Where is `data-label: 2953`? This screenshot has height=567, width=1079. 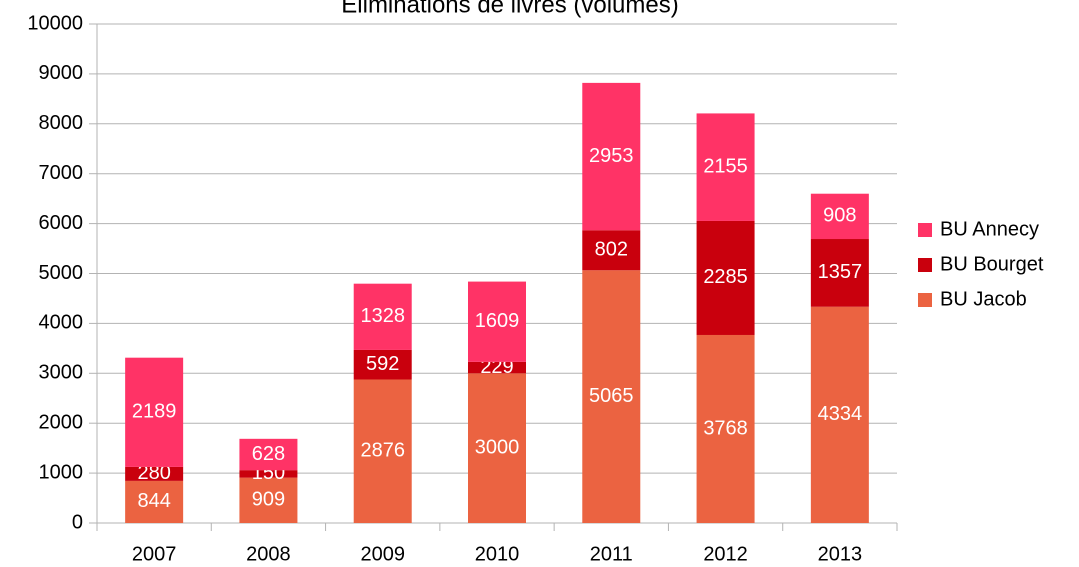 data-label: 2953 is located at coordinates (611, 156).